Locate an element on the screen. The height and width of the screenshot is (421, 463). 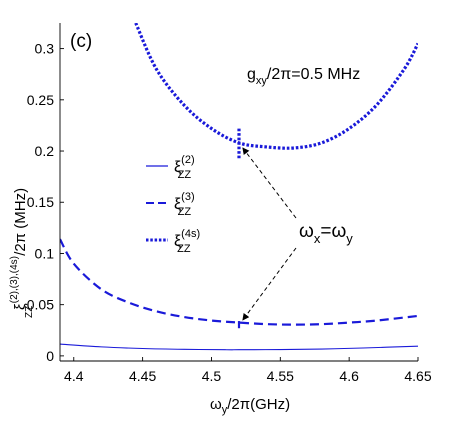
resonance-annotation: ωx=ωy is located at coordinates (326, 233).